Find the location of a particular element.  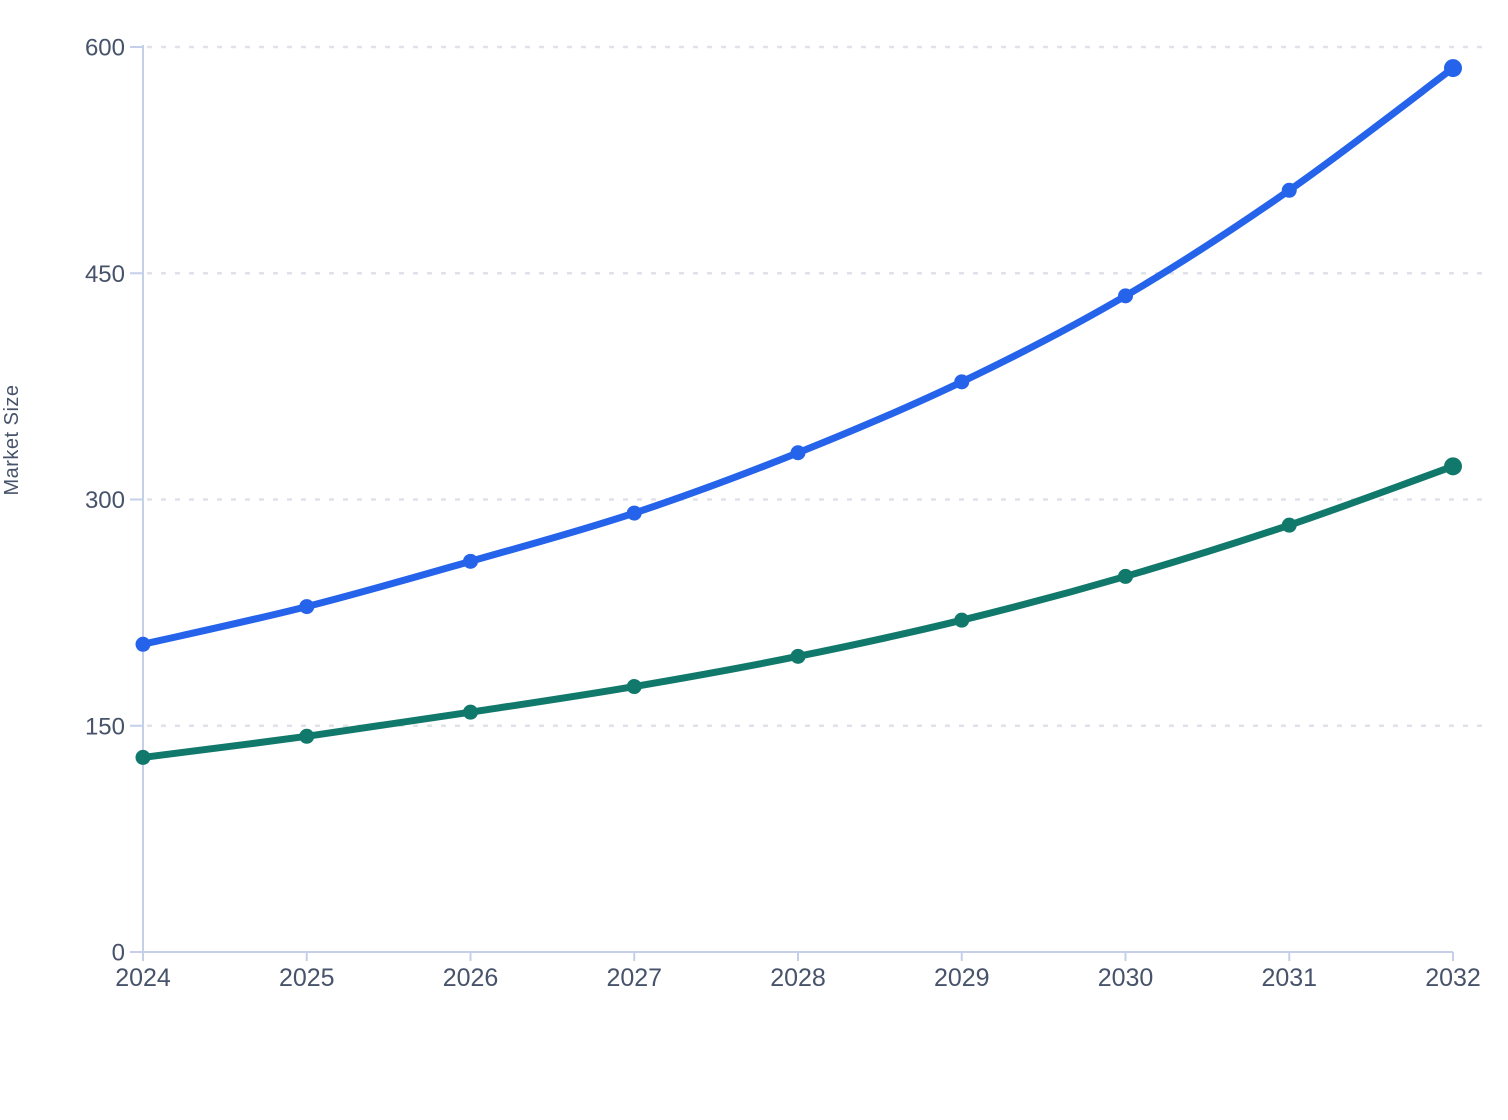

y-tick-label-600: 600 is located at coordinates (105, 48).